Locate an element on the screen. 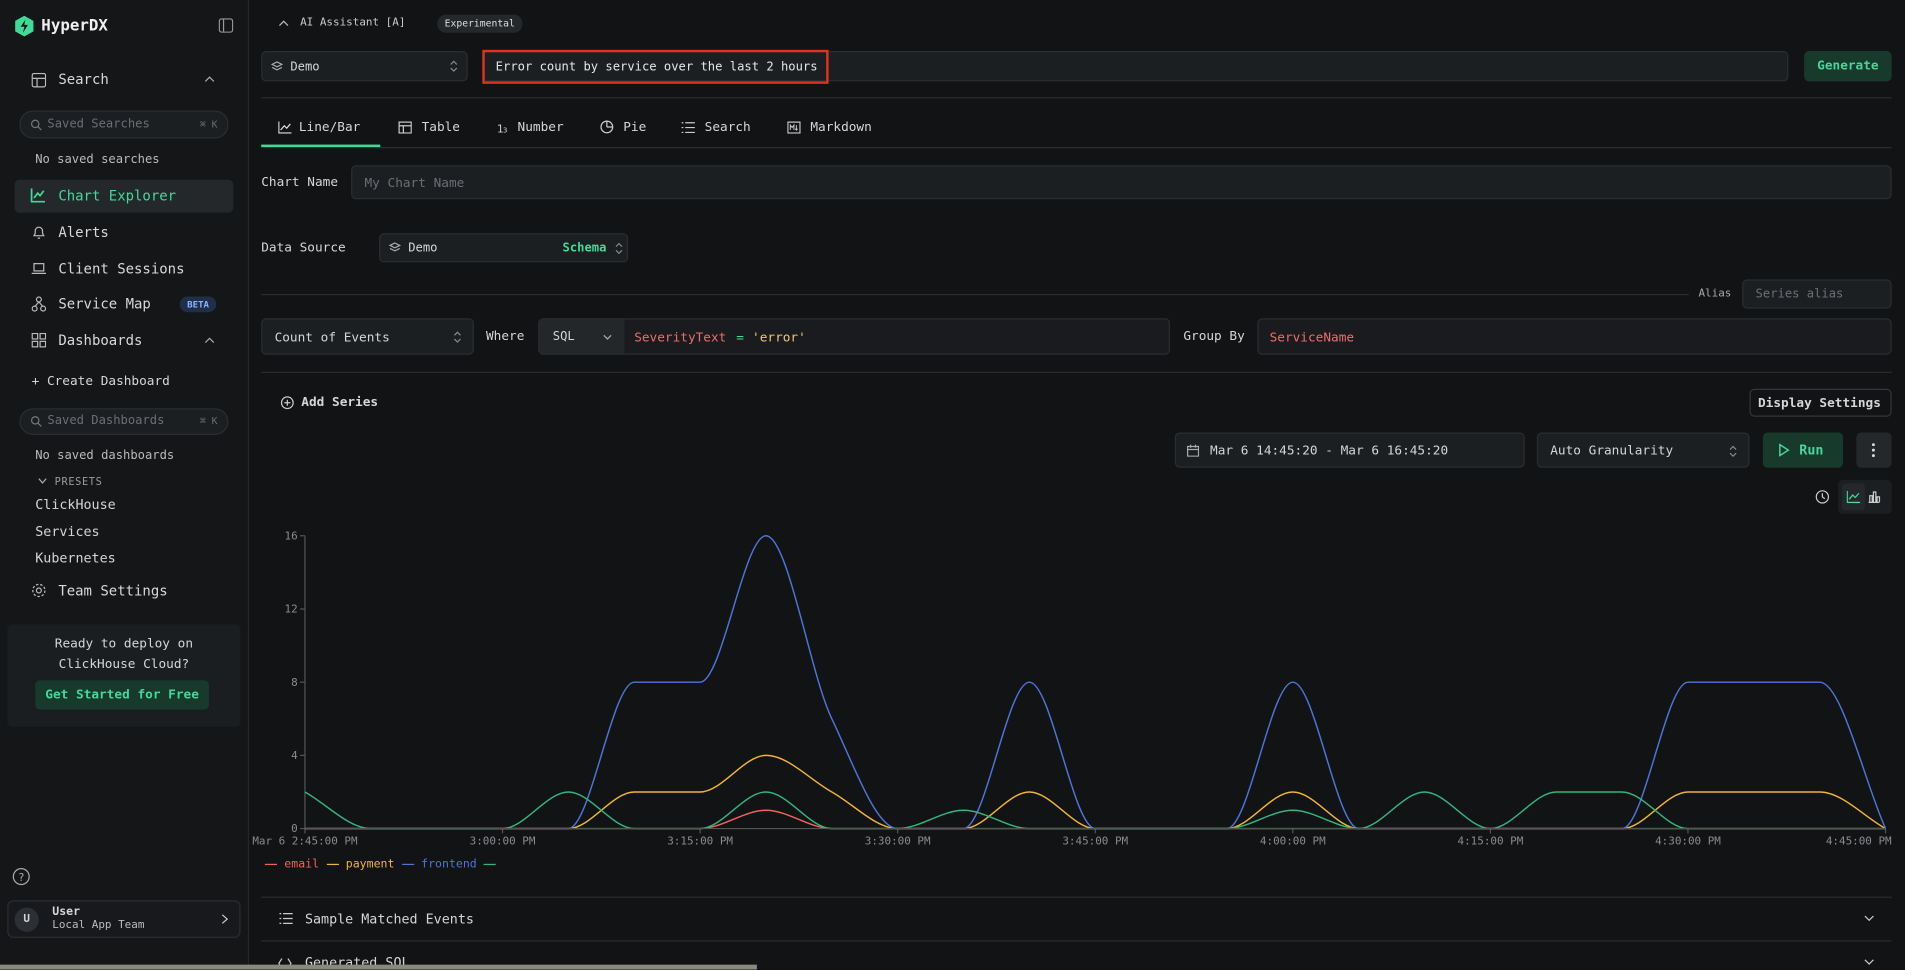 This screenshot has width=1905, height=970. data-source-select: Demo Schema is located at coordinates (503, 247).